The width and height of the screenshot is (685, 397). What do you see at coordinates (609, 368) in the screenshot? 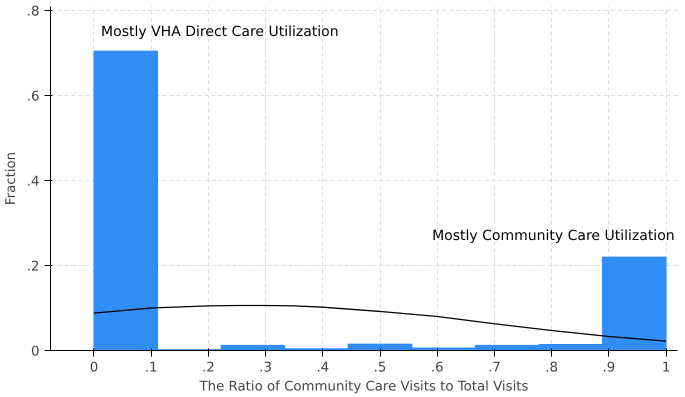
I see `x-tick-label: .9` at bounding box center [609, 368].